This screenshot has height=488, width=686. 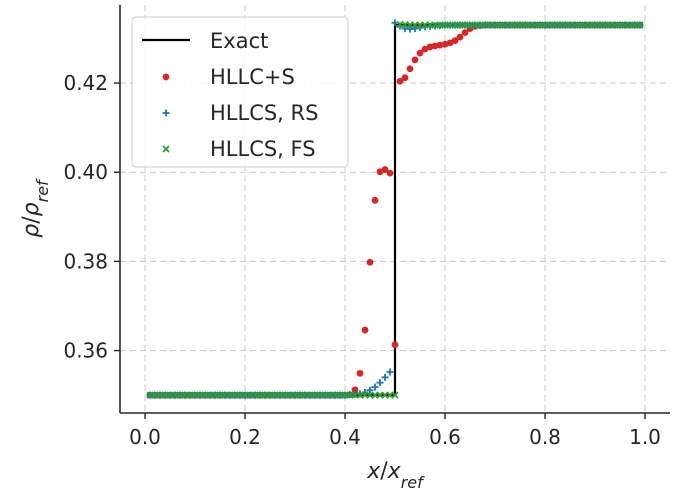 What do you see at coordinates (85, 351) in the screenshot?
I see `y-tick-label: 0.36` at bounding box center [85, 351].